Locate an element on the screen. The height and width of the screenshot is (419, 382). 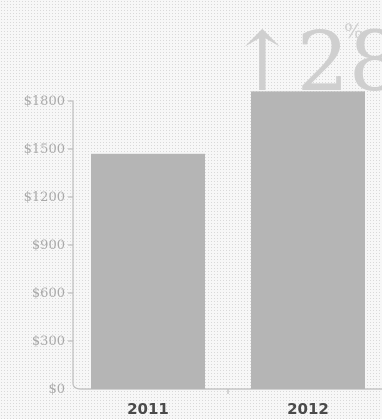
y-tick-label: $900 is located at coordinates (48, 245).